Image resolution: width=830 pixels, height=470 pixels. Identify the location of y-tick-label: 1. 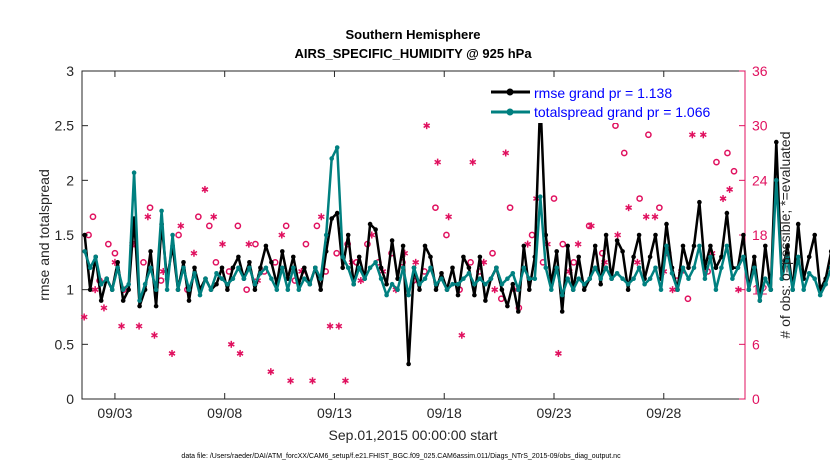
(70, 290).